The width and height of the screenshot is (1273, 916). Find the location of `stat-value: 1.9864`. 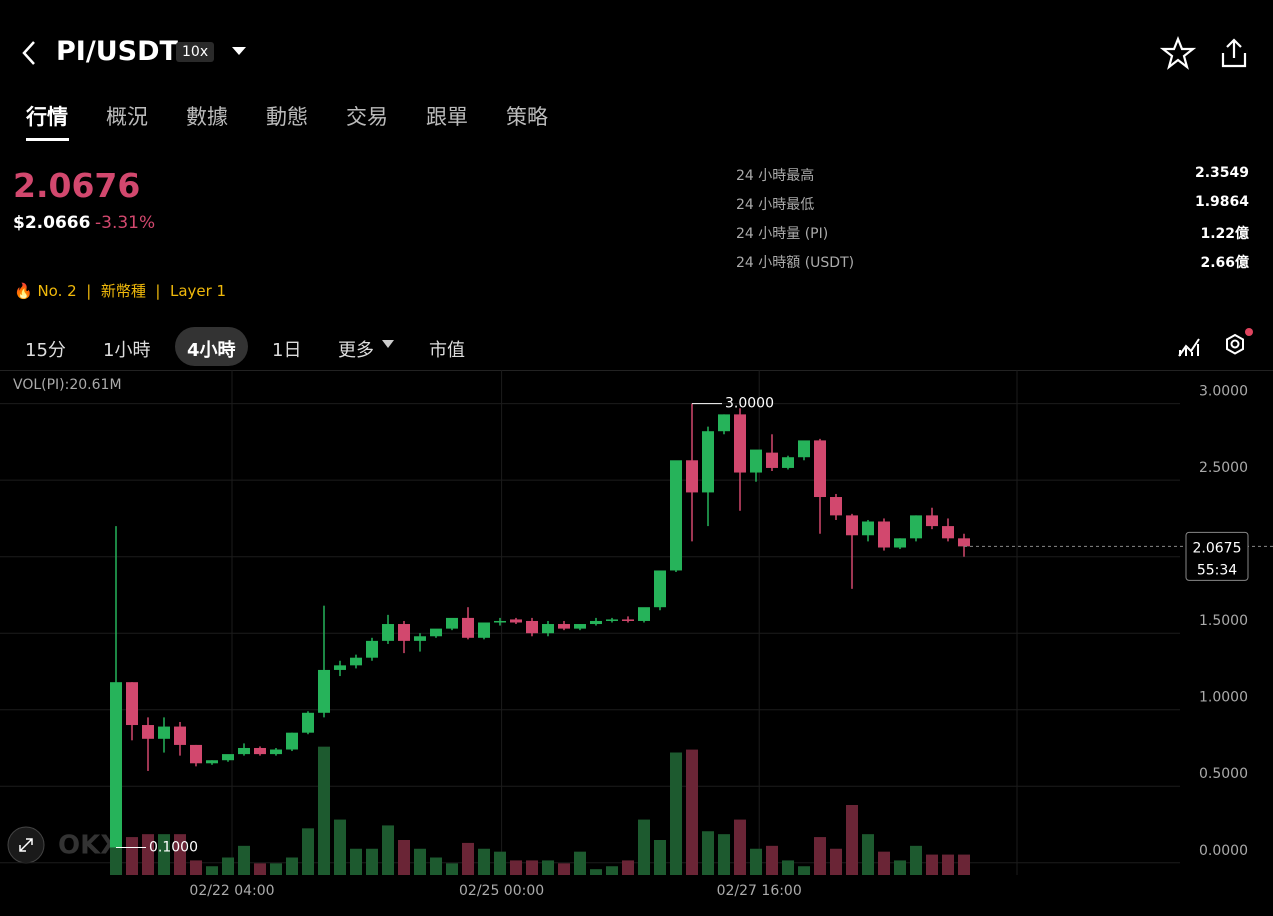

stat-value: 1.9864 is located at coordinates (1221, 202).